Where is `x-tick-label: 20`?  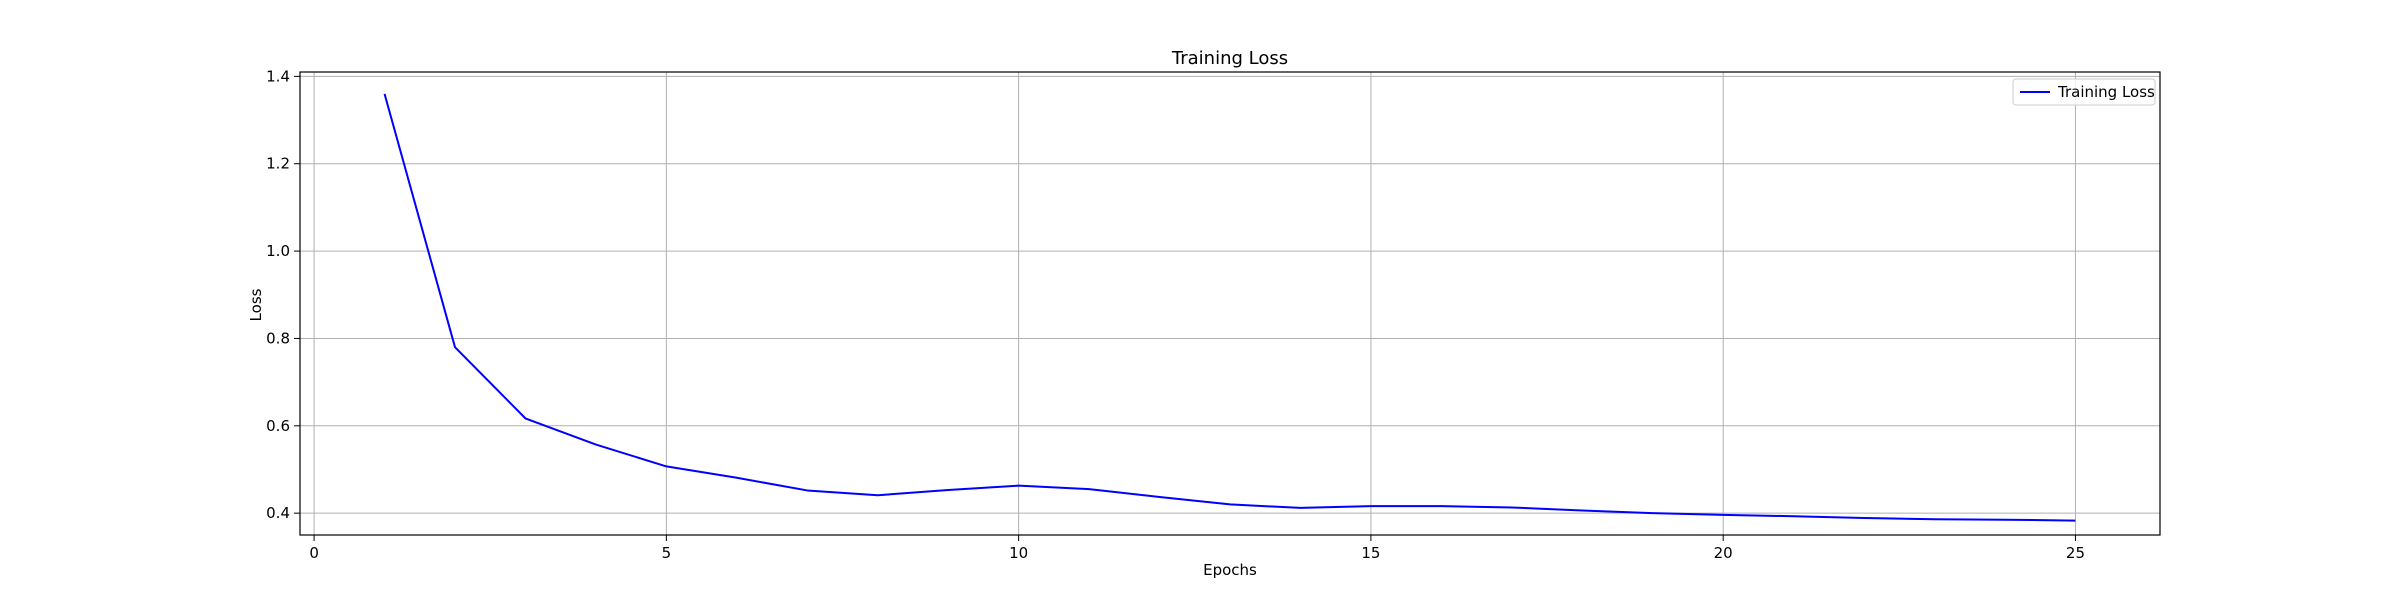
x-tick-label: 20 is located at coordinates (1723, 553).